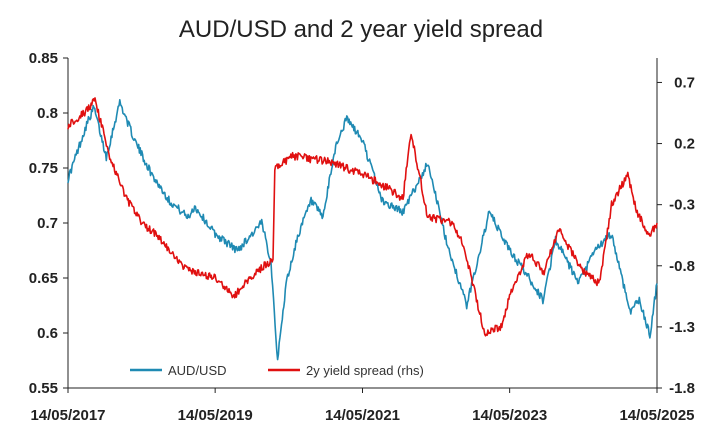 The width and height of the screenshot is (722, 440). I want to click on legend-label: AUD/USD, so click(197, 370).